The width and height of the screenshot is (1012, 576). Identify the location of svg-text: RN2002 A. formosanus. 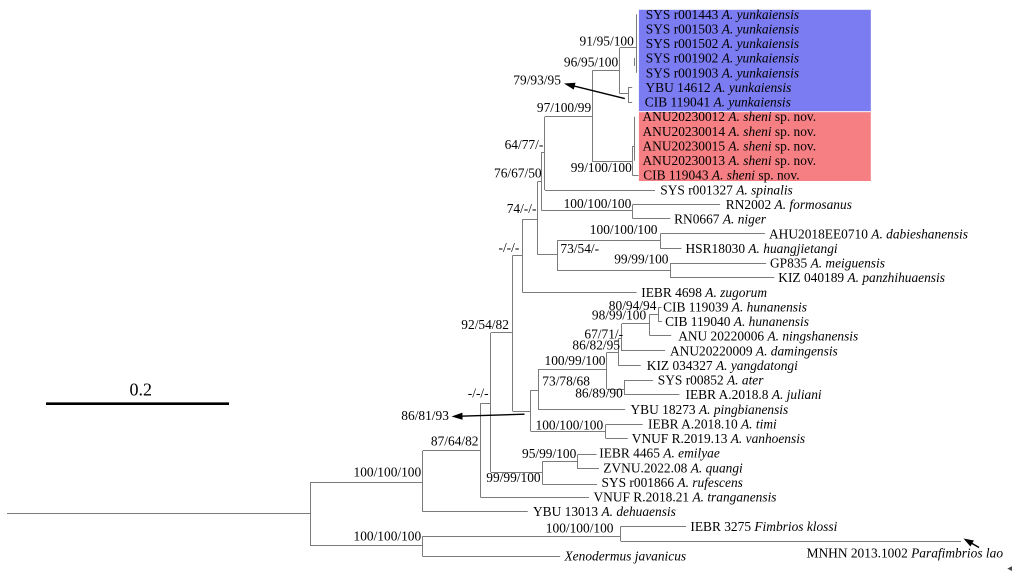
(789, 204).